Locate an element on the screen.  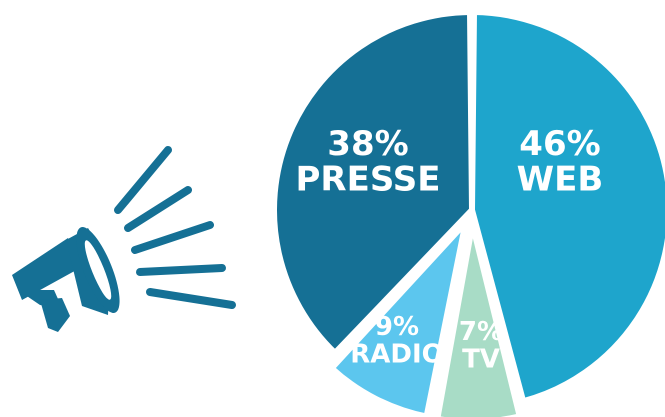
sound-lines is located at coordinates (175, 227).